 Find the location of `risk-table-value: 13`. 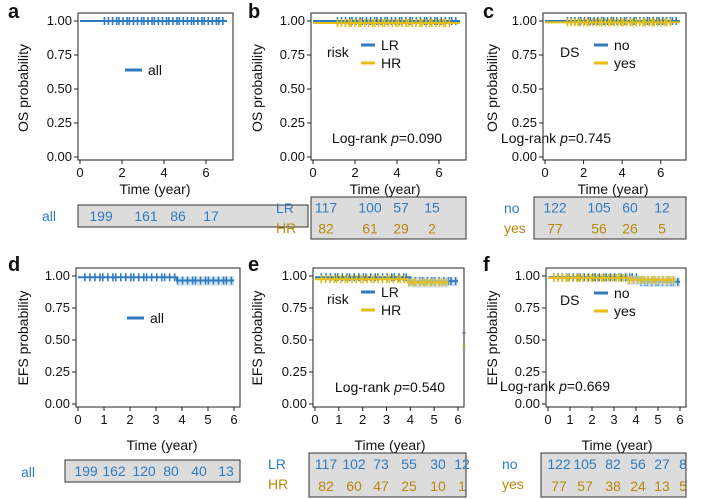

risk-table-value: 13 is located at coordinates (662, 486).